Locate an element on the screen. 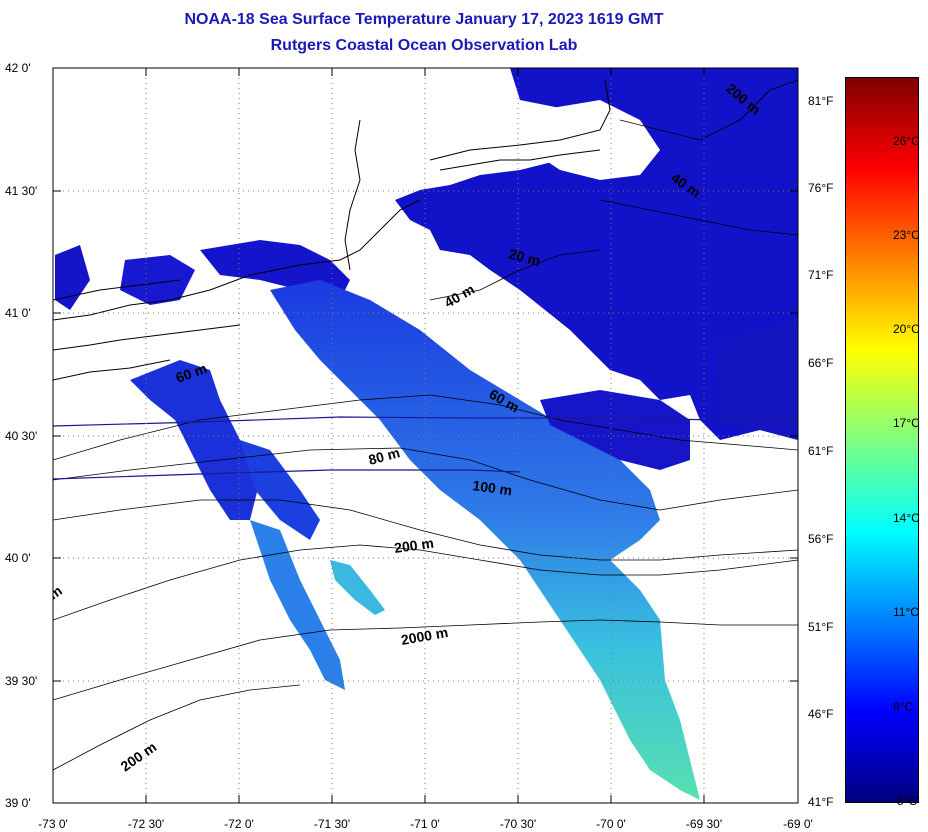 This screenshot has height=832, width=928. track-lines is located at coordinates (425, 448).